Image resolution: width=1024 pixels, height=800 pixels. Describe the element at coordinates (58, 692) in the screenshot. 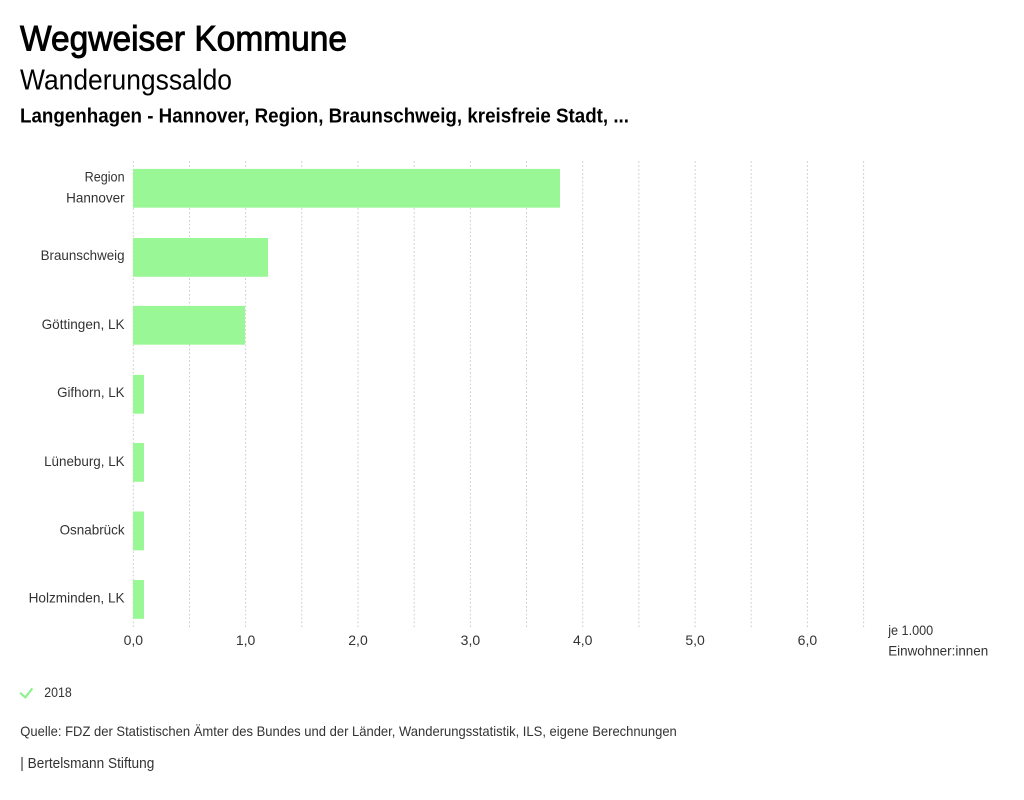

I see `svg-text: 2018` at that location.